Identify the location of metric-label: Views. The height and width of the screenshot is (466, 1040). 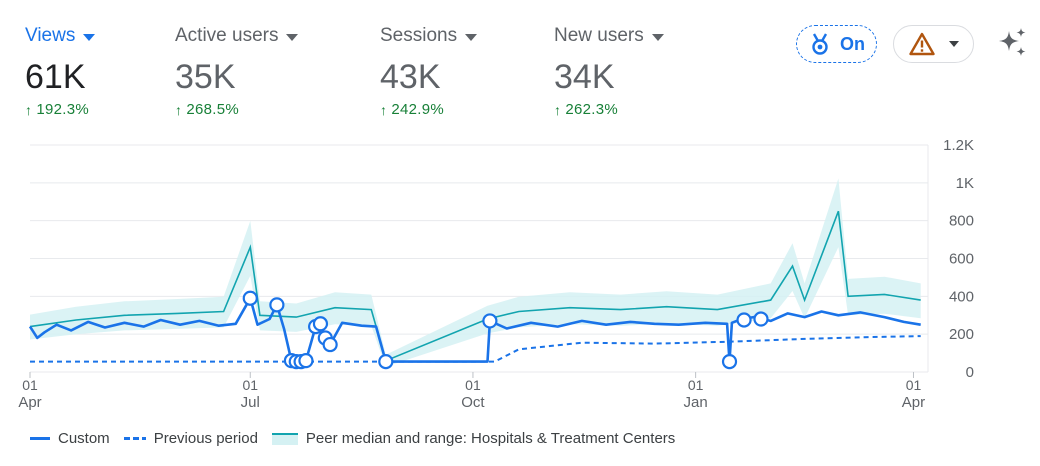
(50, 35).